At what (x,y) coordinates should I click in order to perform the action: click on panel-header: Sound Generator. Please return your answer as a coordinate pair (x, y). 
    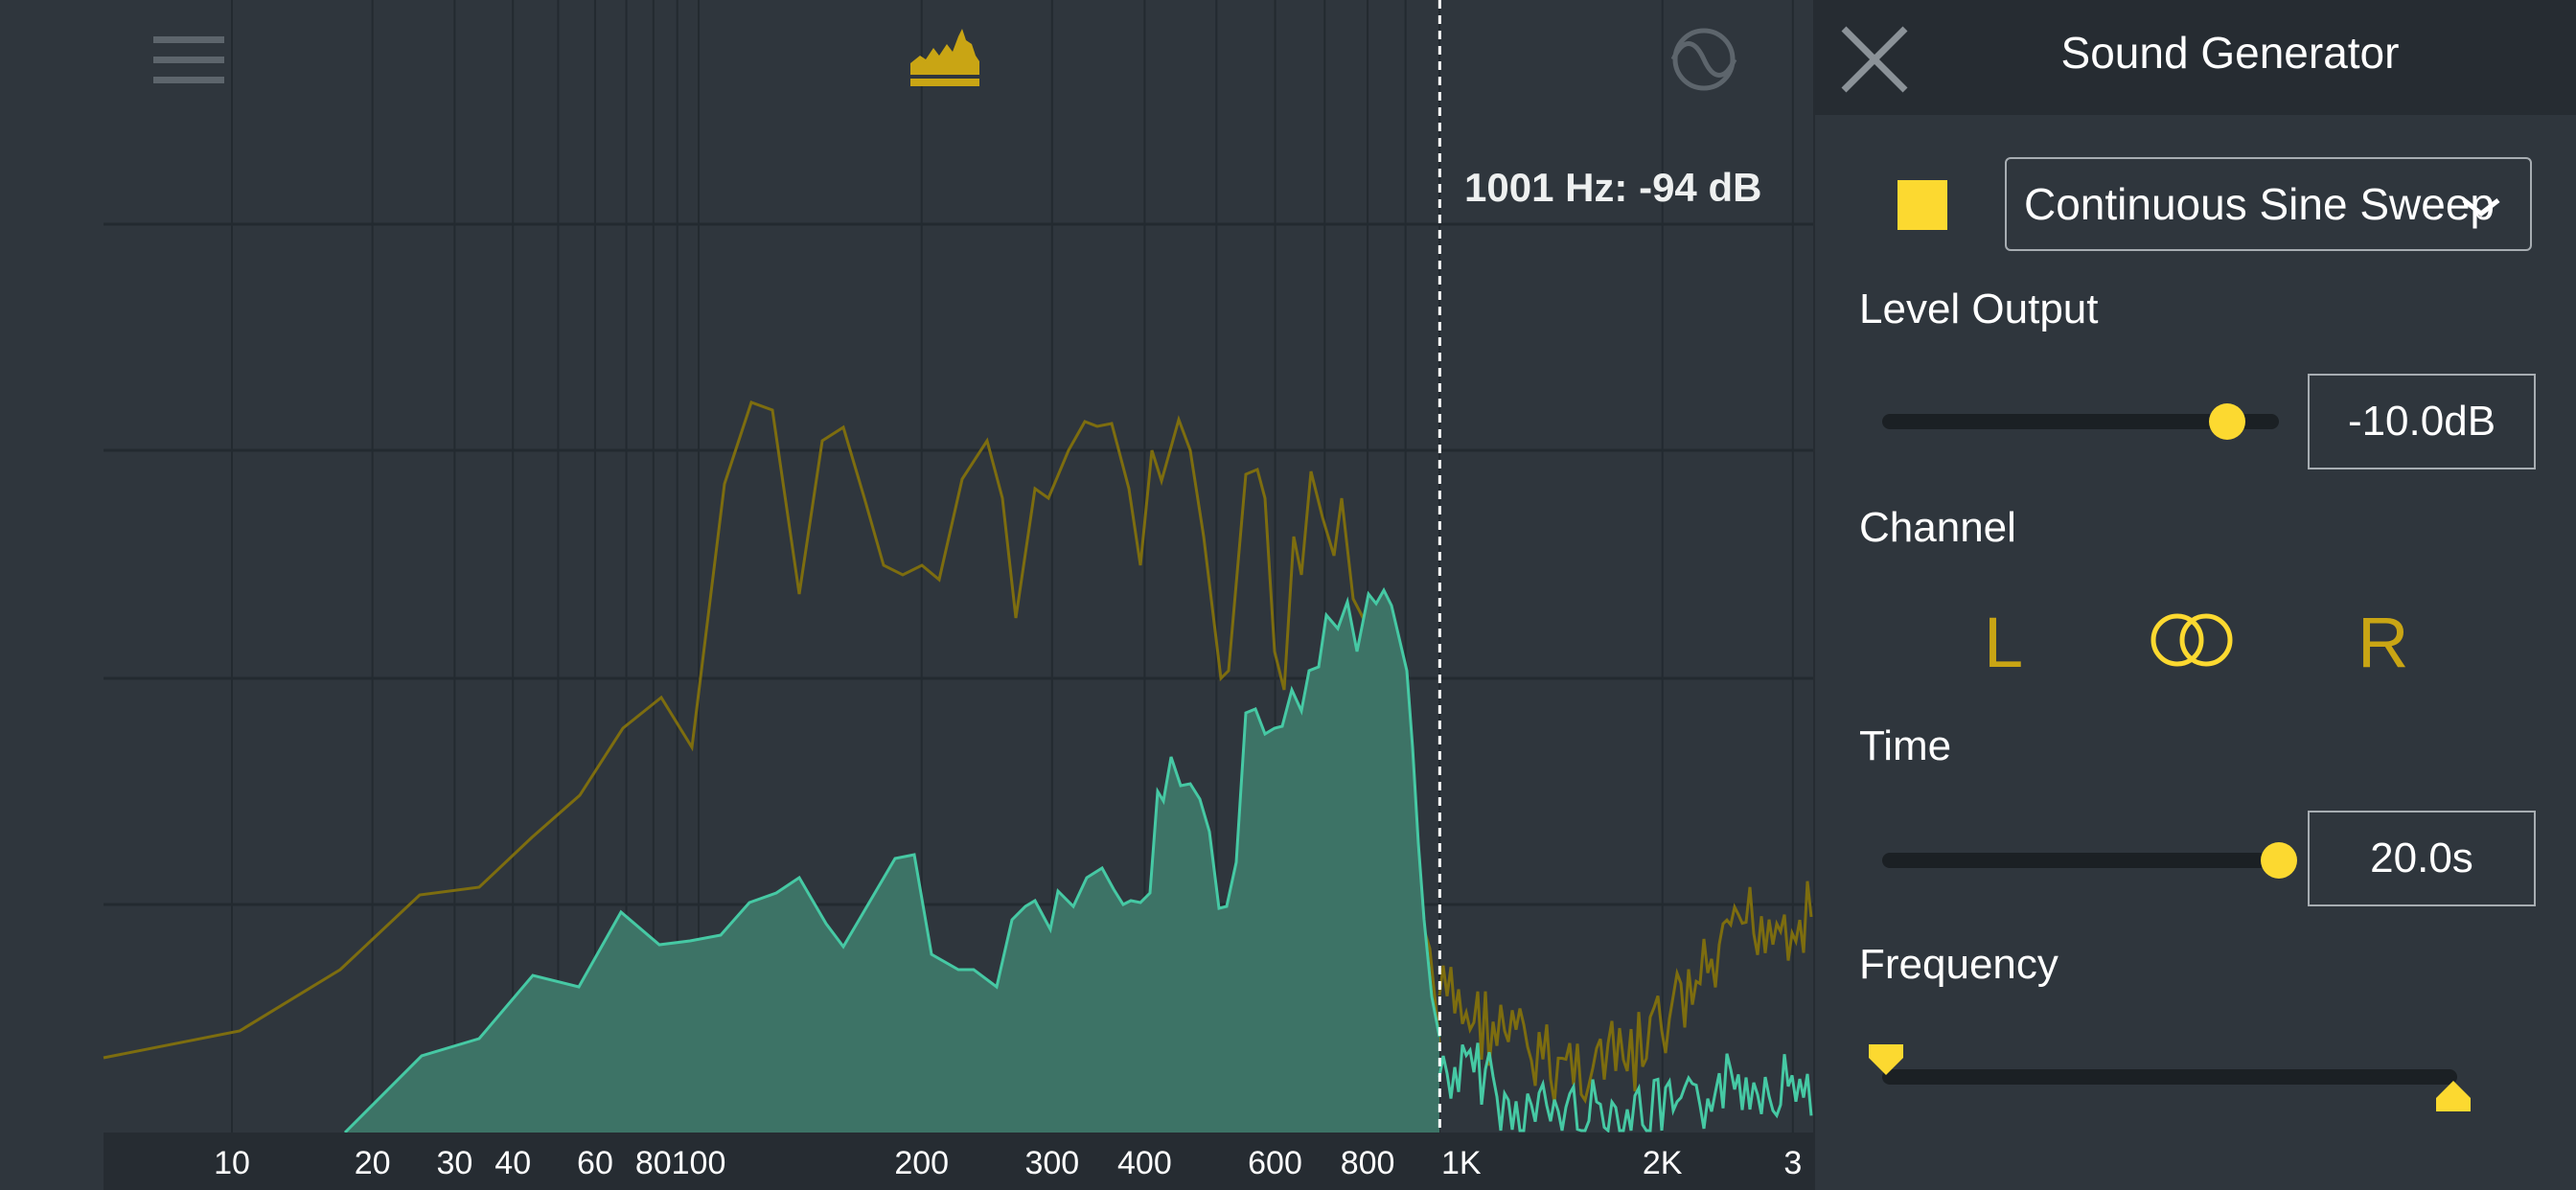
    Looking at the image, I should click on (2195, 58).